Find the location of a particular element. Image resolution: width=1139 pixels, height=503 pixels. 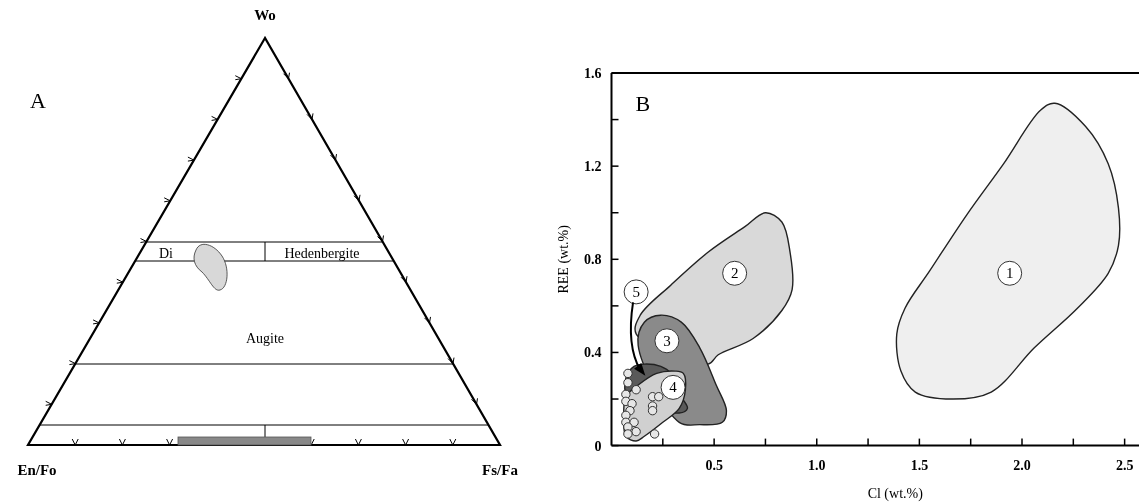

x-tick-label: 2.0 is located at coordinates (1022, 465).